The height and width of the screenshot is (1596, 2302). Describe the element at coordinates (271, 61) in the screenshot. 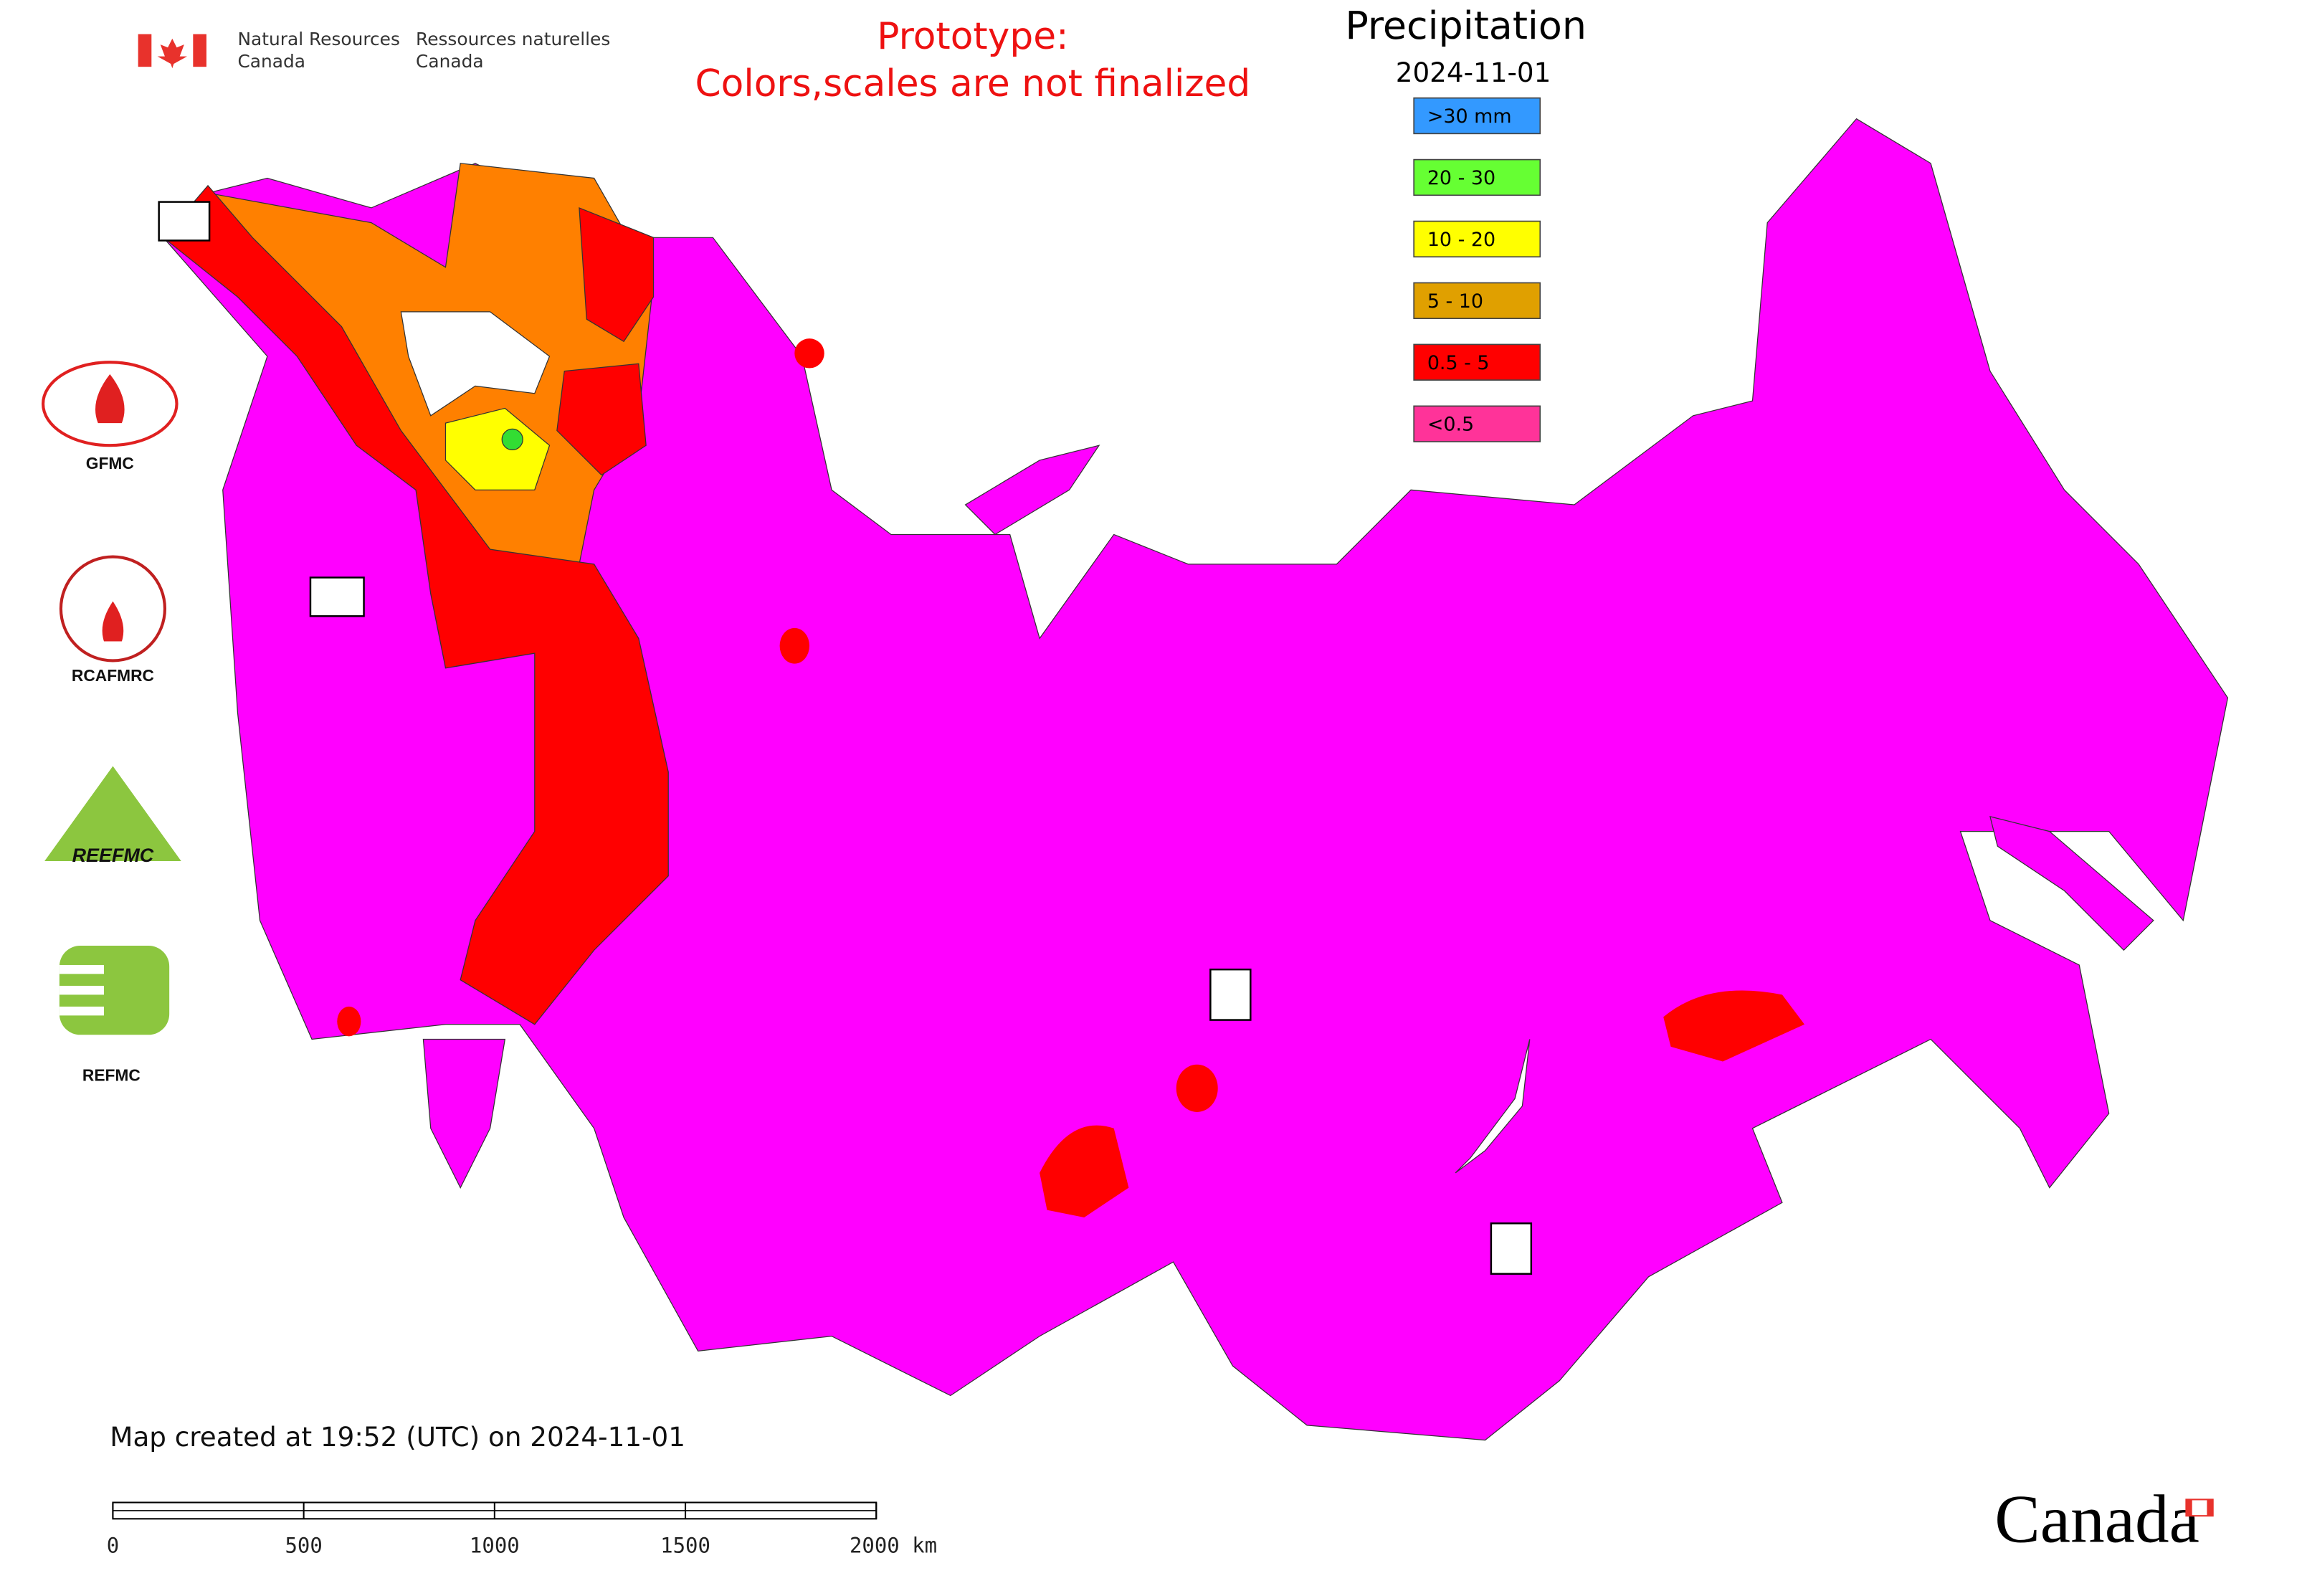

I see `agency-en: Canada` at that location.